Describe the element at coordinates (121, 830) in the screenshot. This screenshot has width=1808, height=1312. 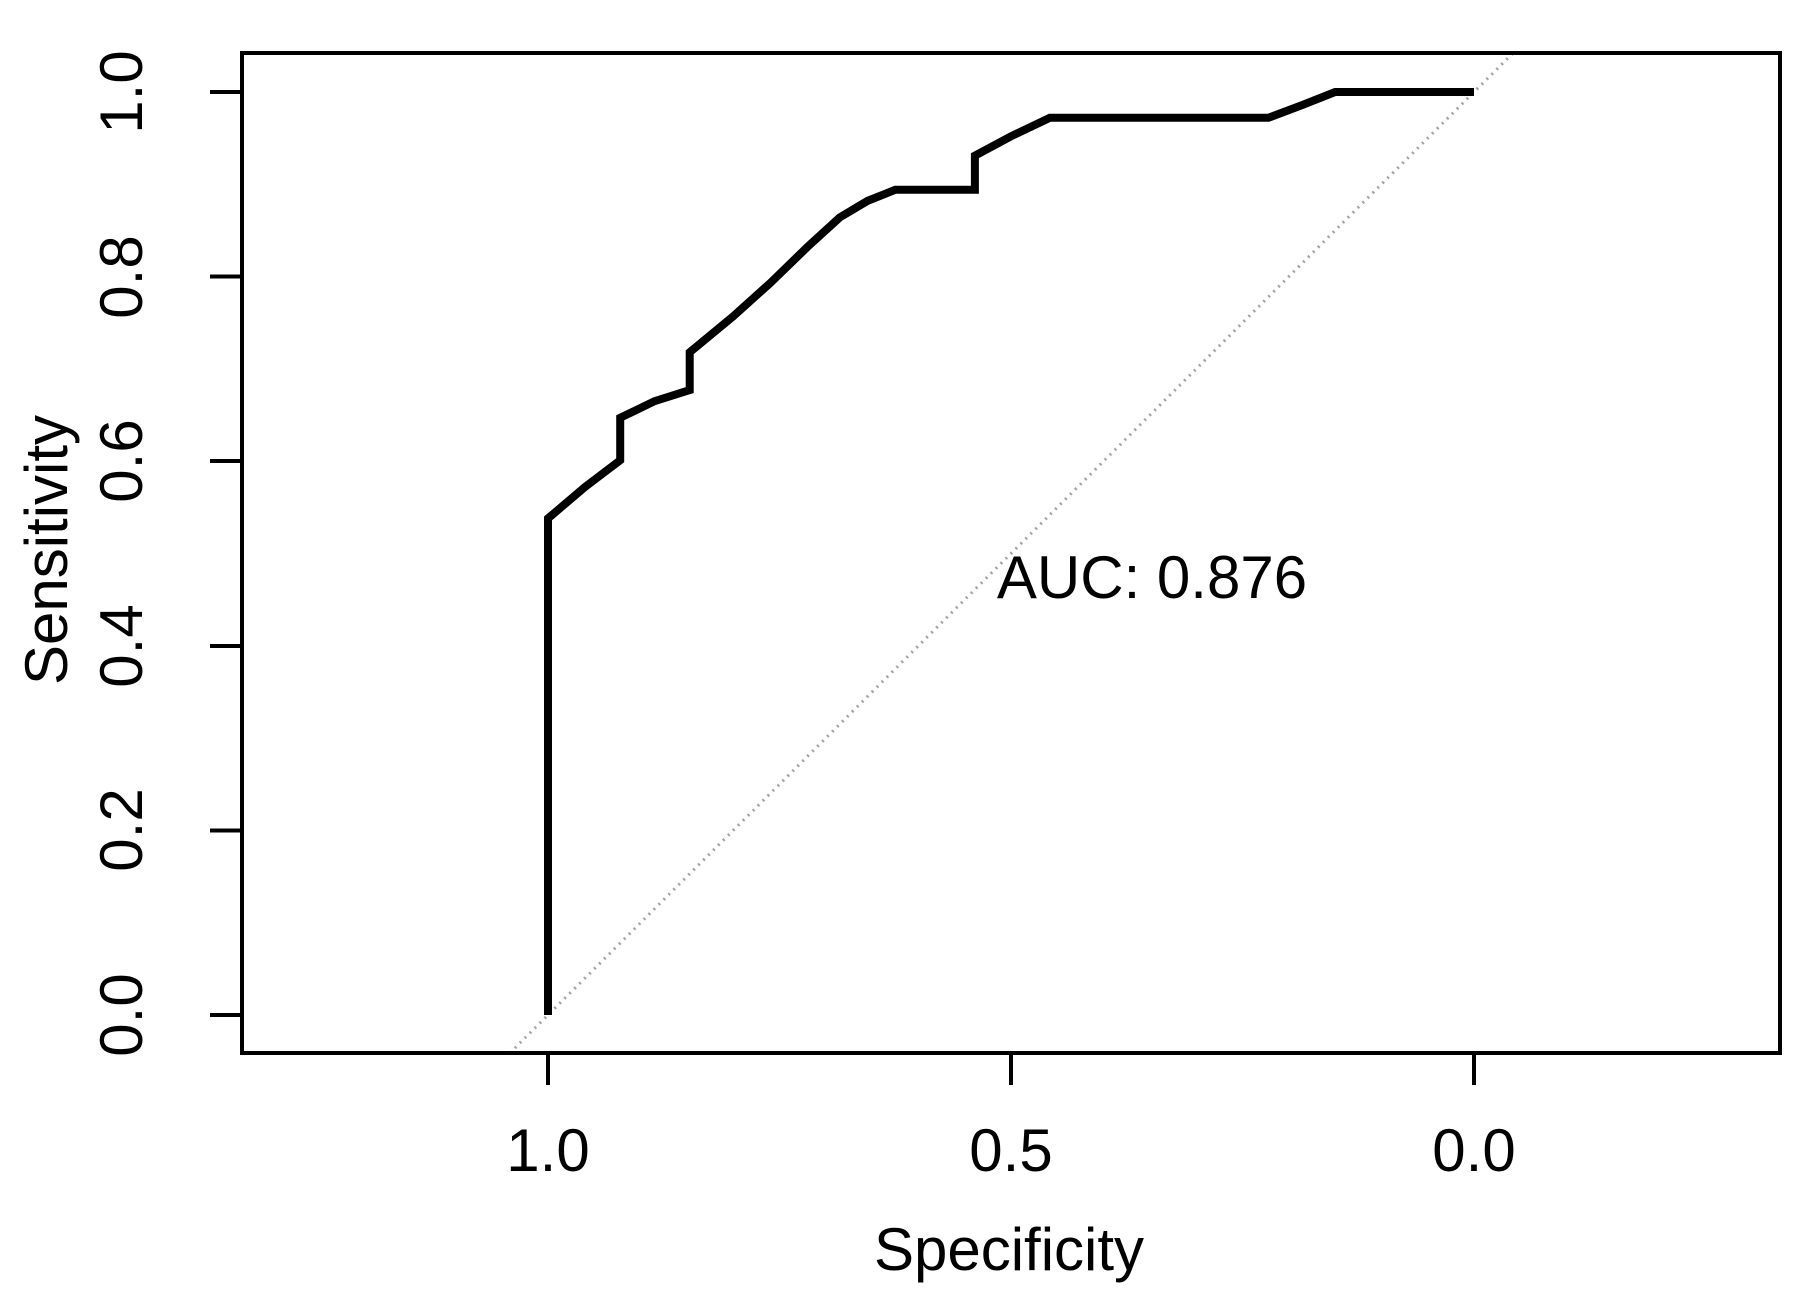
I see `y-tick-label: 0.2` at that location.